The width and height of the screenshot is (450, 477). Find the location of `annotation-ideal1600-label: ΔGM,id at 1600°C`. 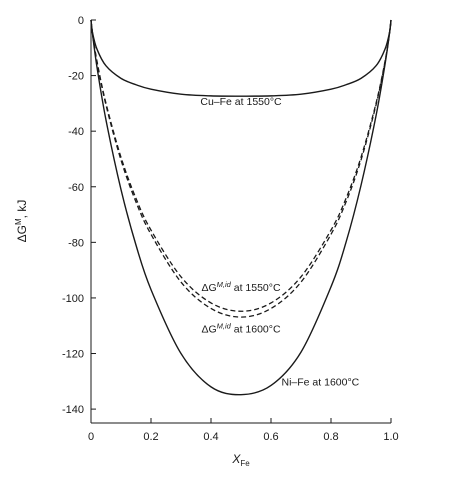

annotation-ideal1600-label: ΔGM,id at 1600°C is located at coordinates (241, 329).